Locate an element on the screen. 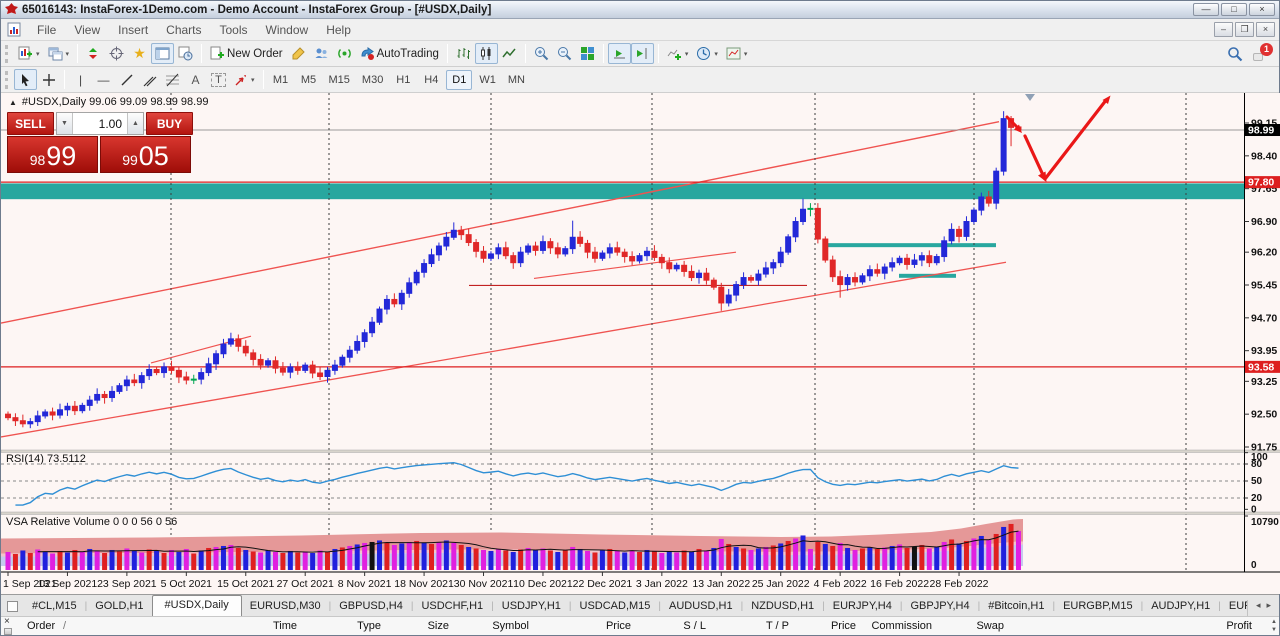  vertical-line-tool-button: | is located at coordinates (80, 79).